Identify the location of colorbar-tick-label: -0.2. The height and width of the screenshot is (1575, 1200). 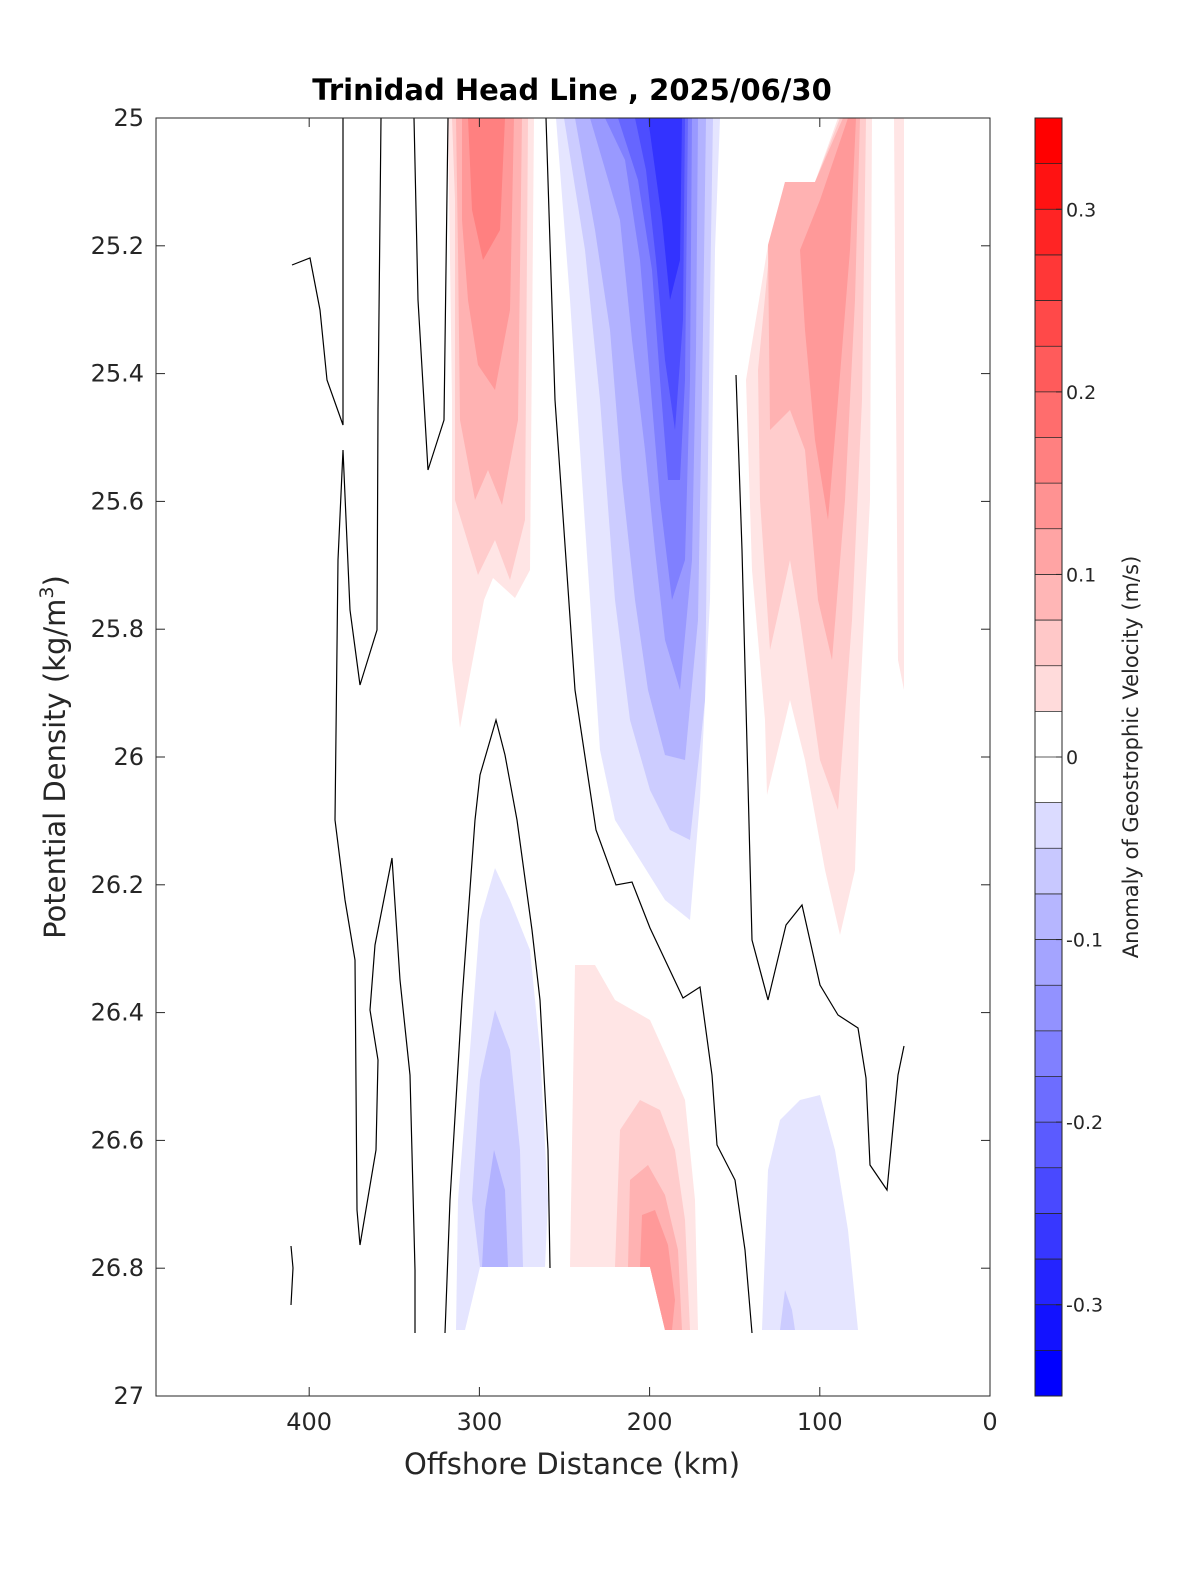
(1084, 1123).